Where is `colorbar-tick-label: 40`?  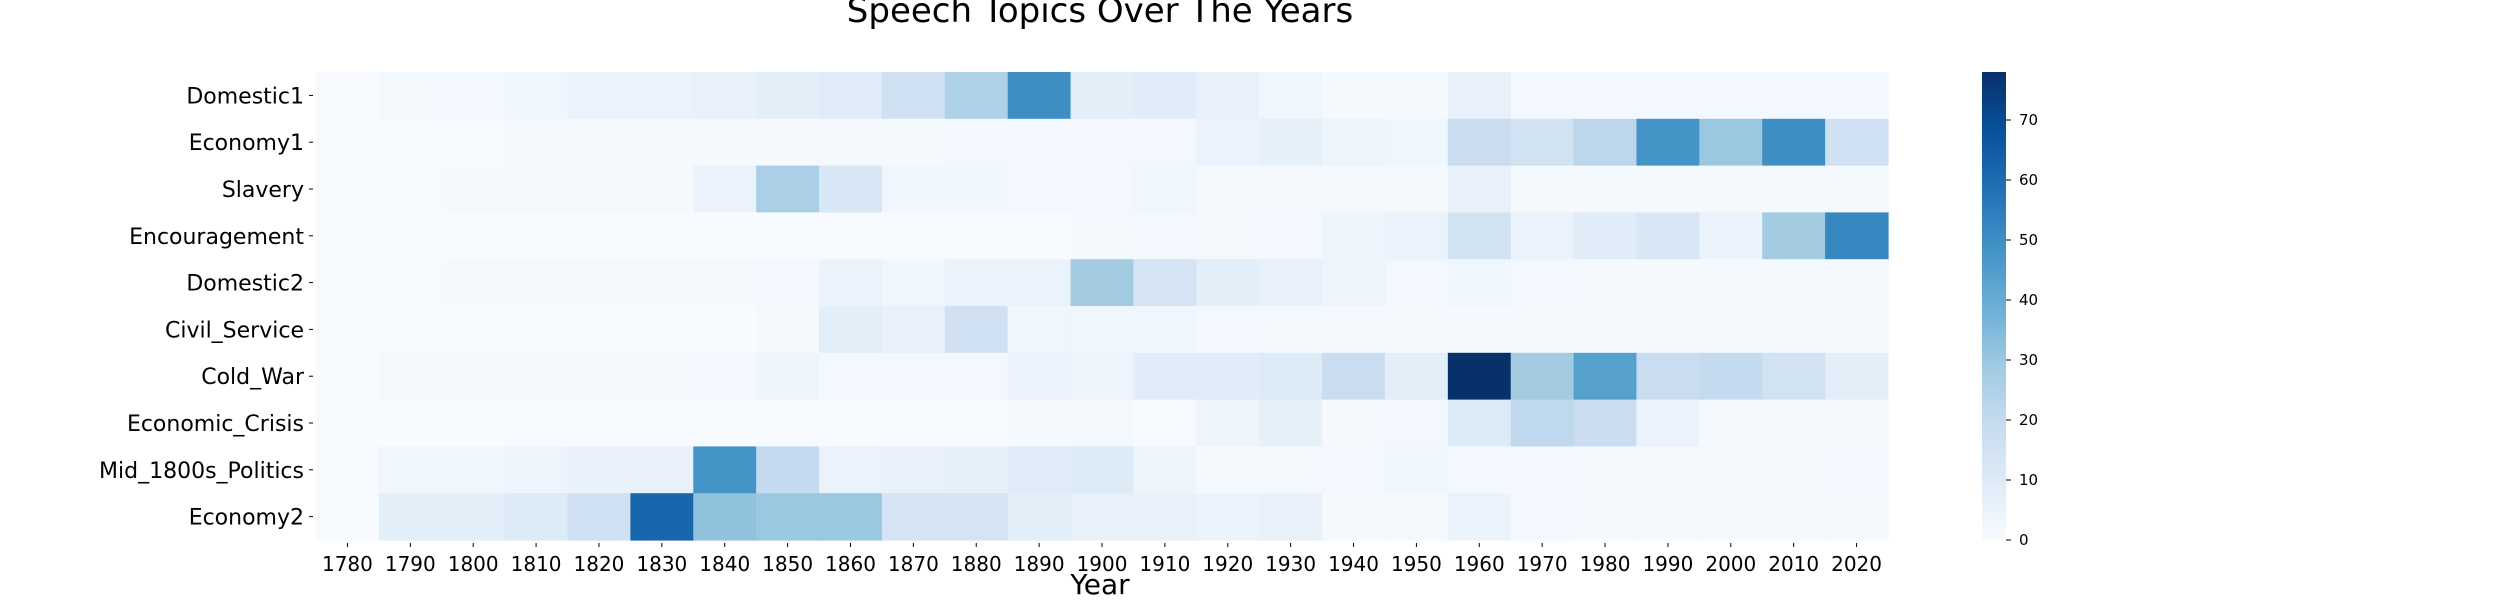 colorbar-tick-label: 40 is located at coordinates (2028, 300).